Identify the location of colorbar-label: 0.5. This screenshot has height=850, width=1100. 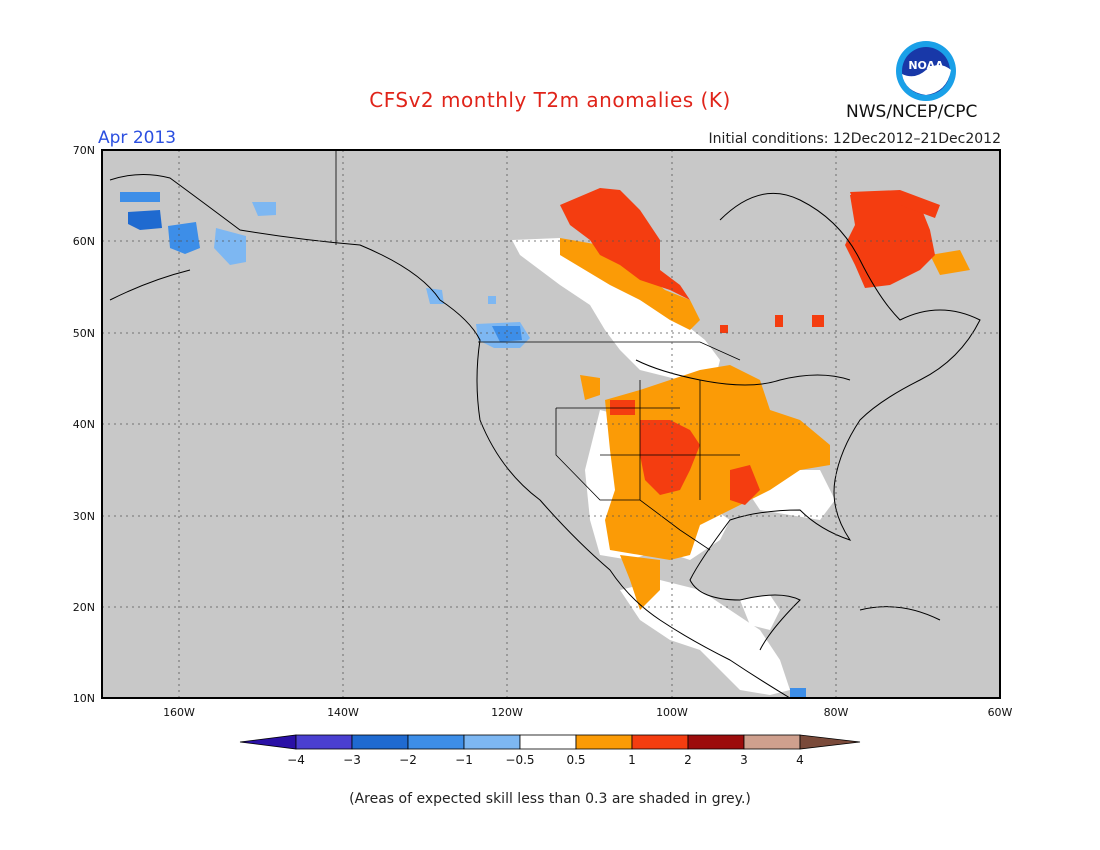
(575, 760).